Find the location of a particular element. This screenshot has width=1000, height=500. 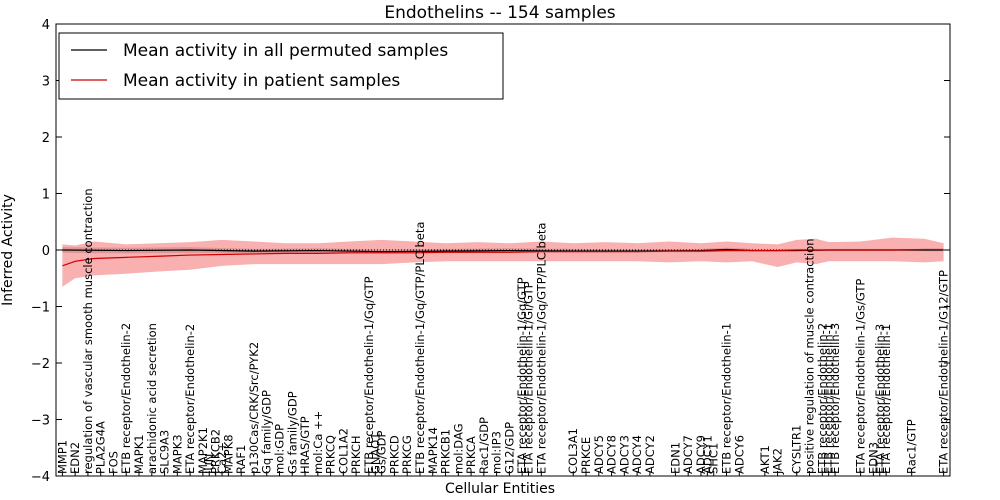

x-category-label: FOS is located at coordinates (113, 462).